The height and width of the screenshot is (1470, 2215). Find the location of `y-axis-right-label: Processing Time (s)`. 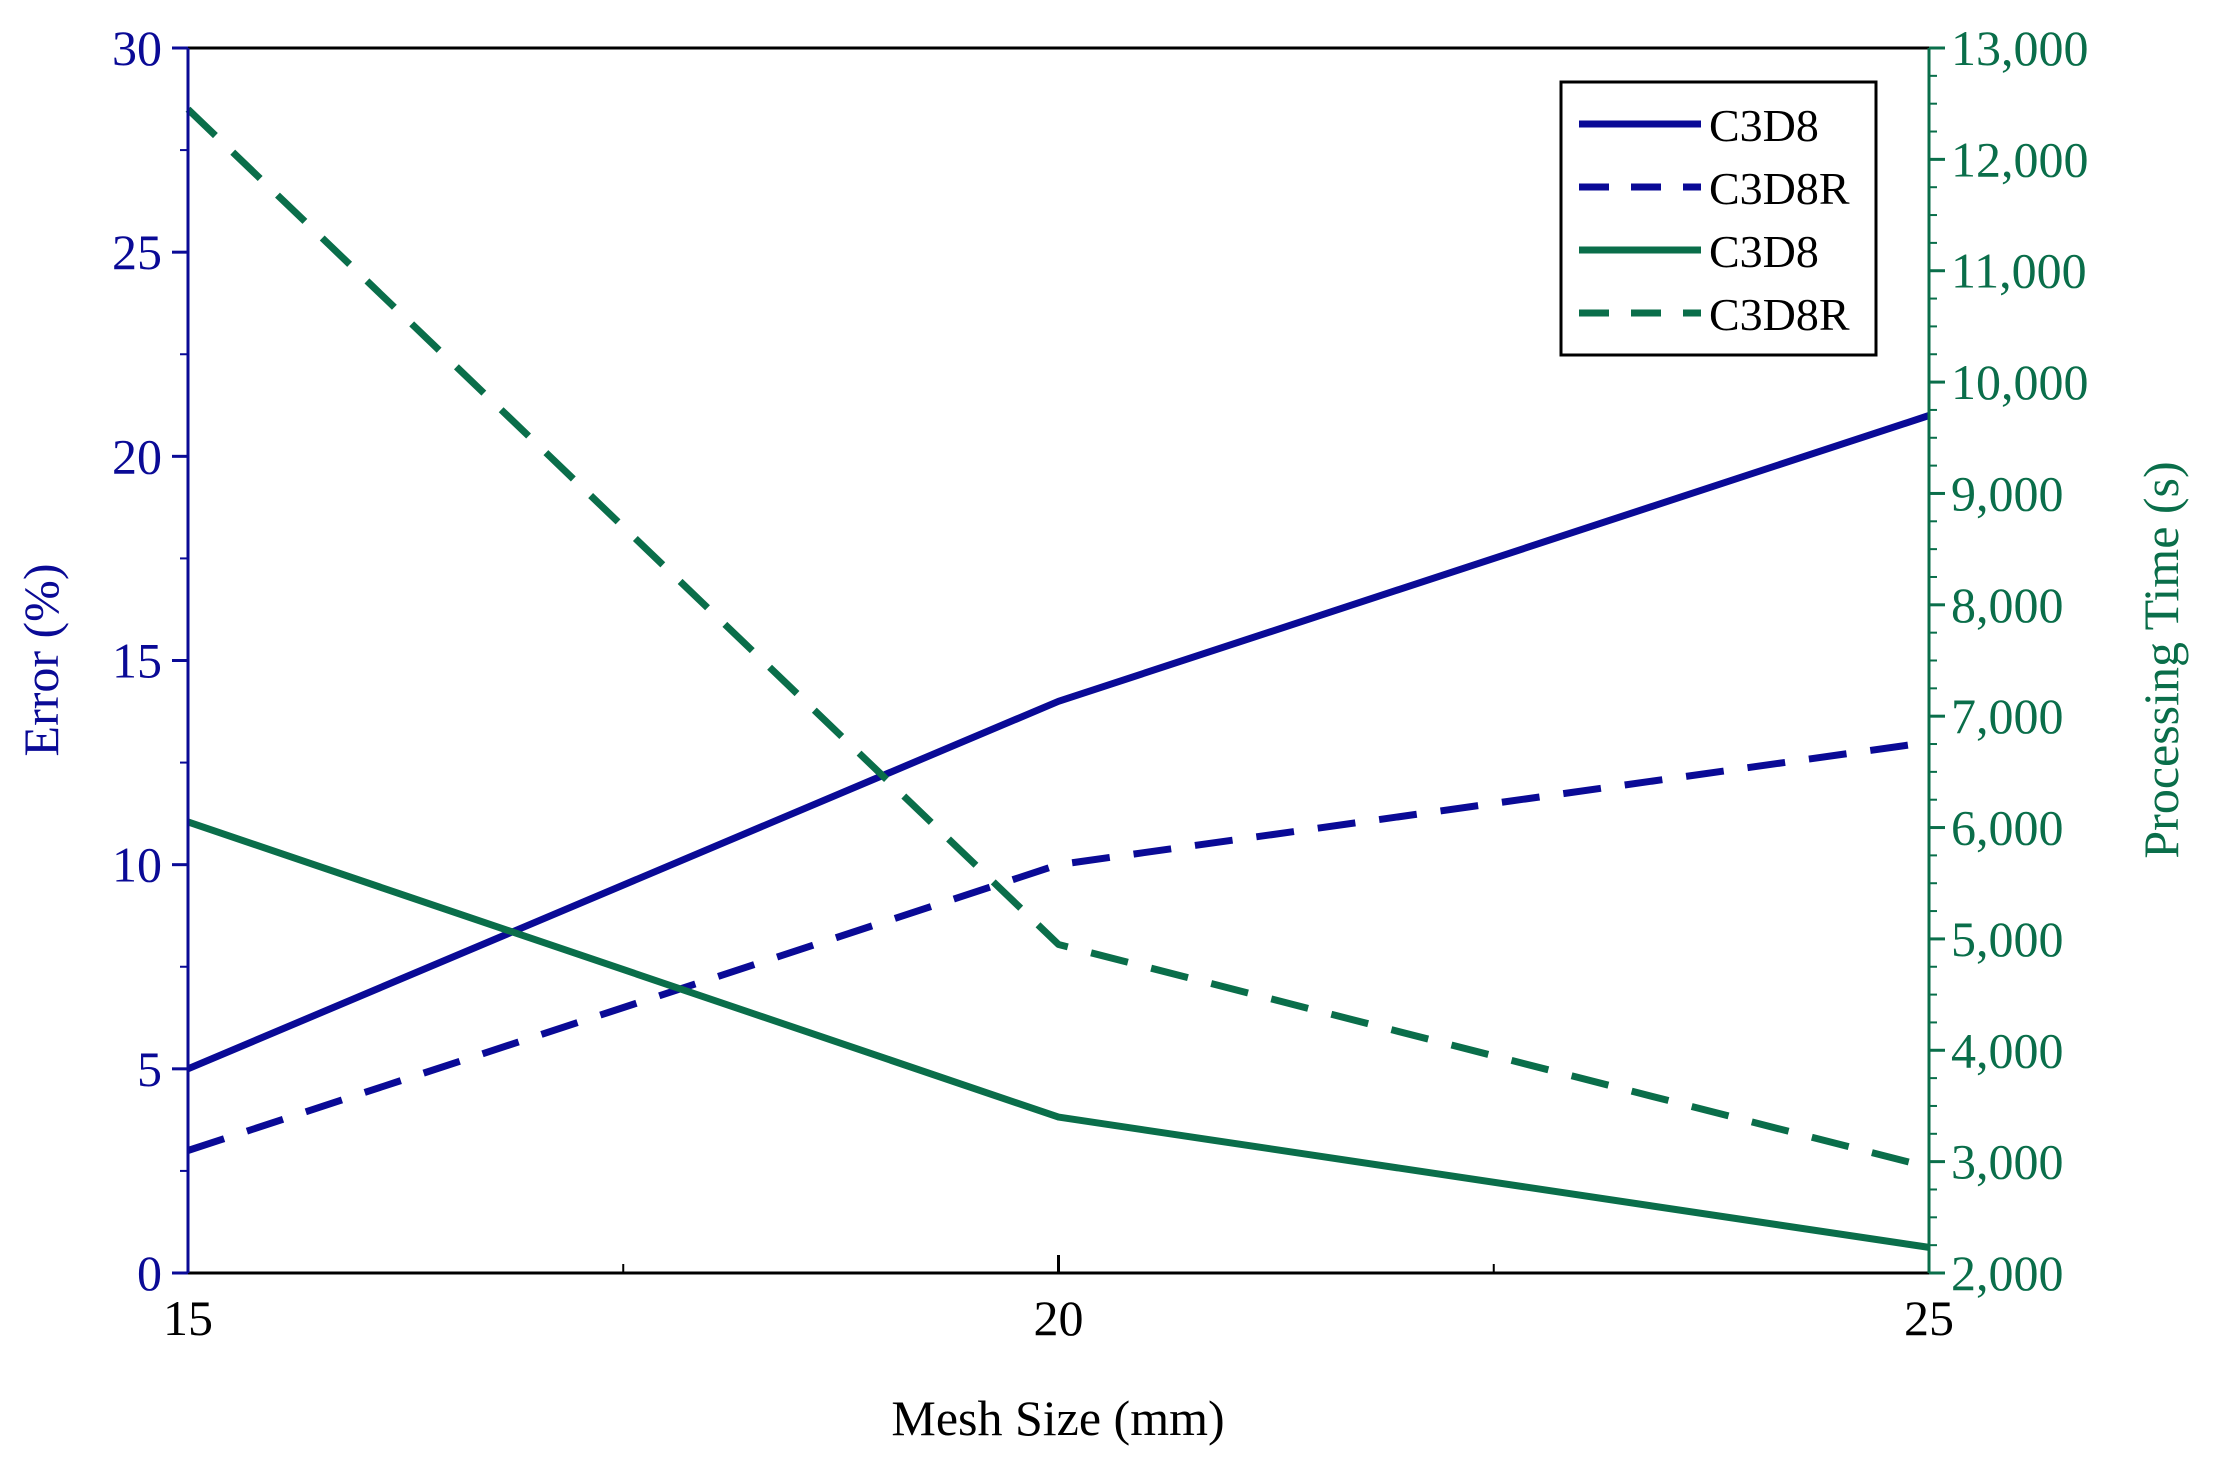

y-axis-right-label: Processing Time (s) is located at coordinates (2161, 659).